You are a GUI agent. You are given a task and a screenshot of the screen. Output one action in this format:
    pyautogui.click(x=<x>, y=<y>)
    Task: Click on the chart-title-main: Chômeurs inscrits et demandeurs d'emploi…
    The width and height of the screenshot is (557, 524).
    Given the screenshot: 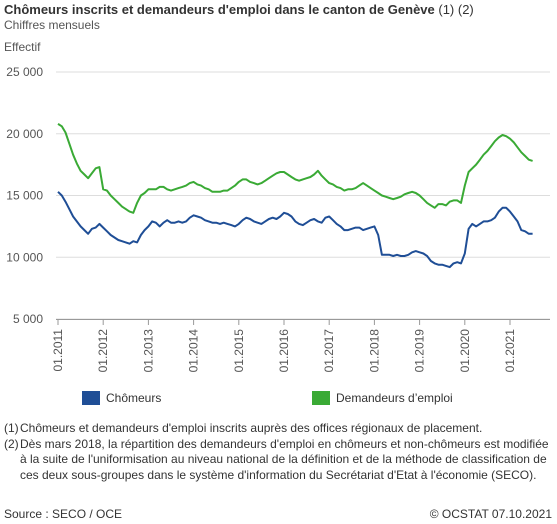 What is the action you would take?
    pyautogui.click(x=219, y=9)
    